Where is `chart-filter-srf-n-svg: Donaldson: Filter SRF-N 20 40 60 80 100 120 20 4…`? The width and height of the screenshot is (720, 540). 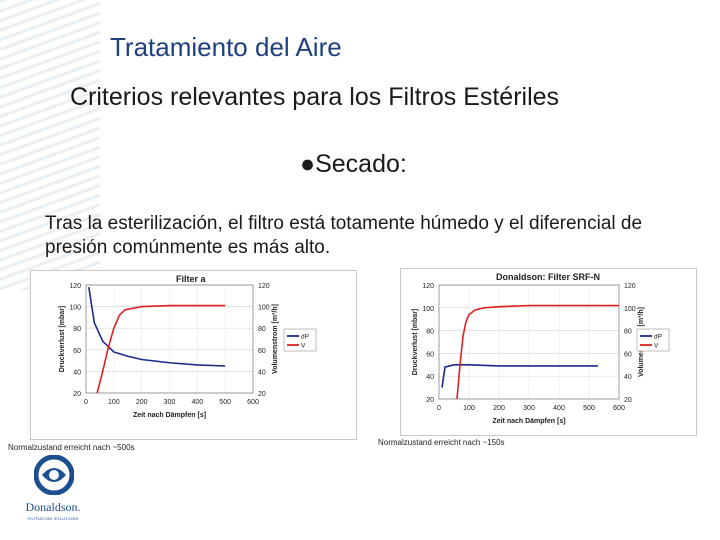
chart-filter-srf-n-svg: Donaldson: Filter SRF-N 20 40 60 80 100 120 20 4… is located at coordinates (541, 348).